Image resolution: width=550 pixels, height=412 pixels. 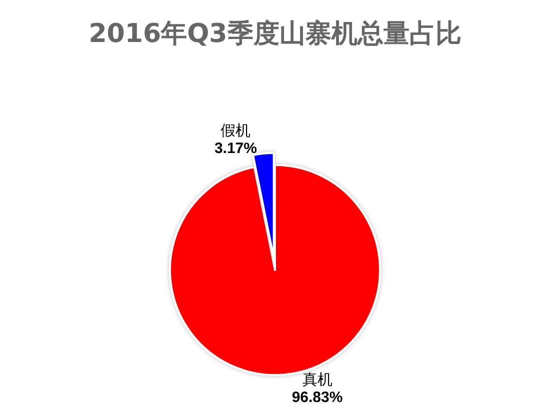 What do you see at coordinates (317, 397) in the screenshot?
I see `data-label: 96.83%` at bounding box center [317, 397].